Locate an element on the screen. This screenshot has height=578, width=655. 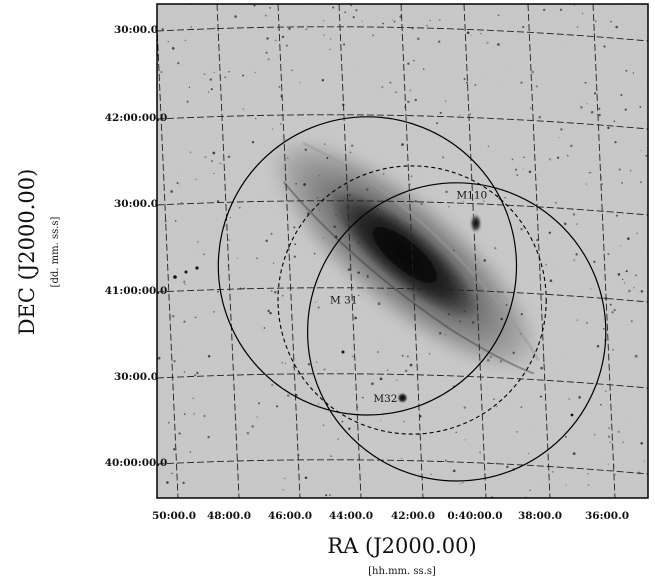
x-tick-label: 36:00.0 is located at coordinates (607, 516).